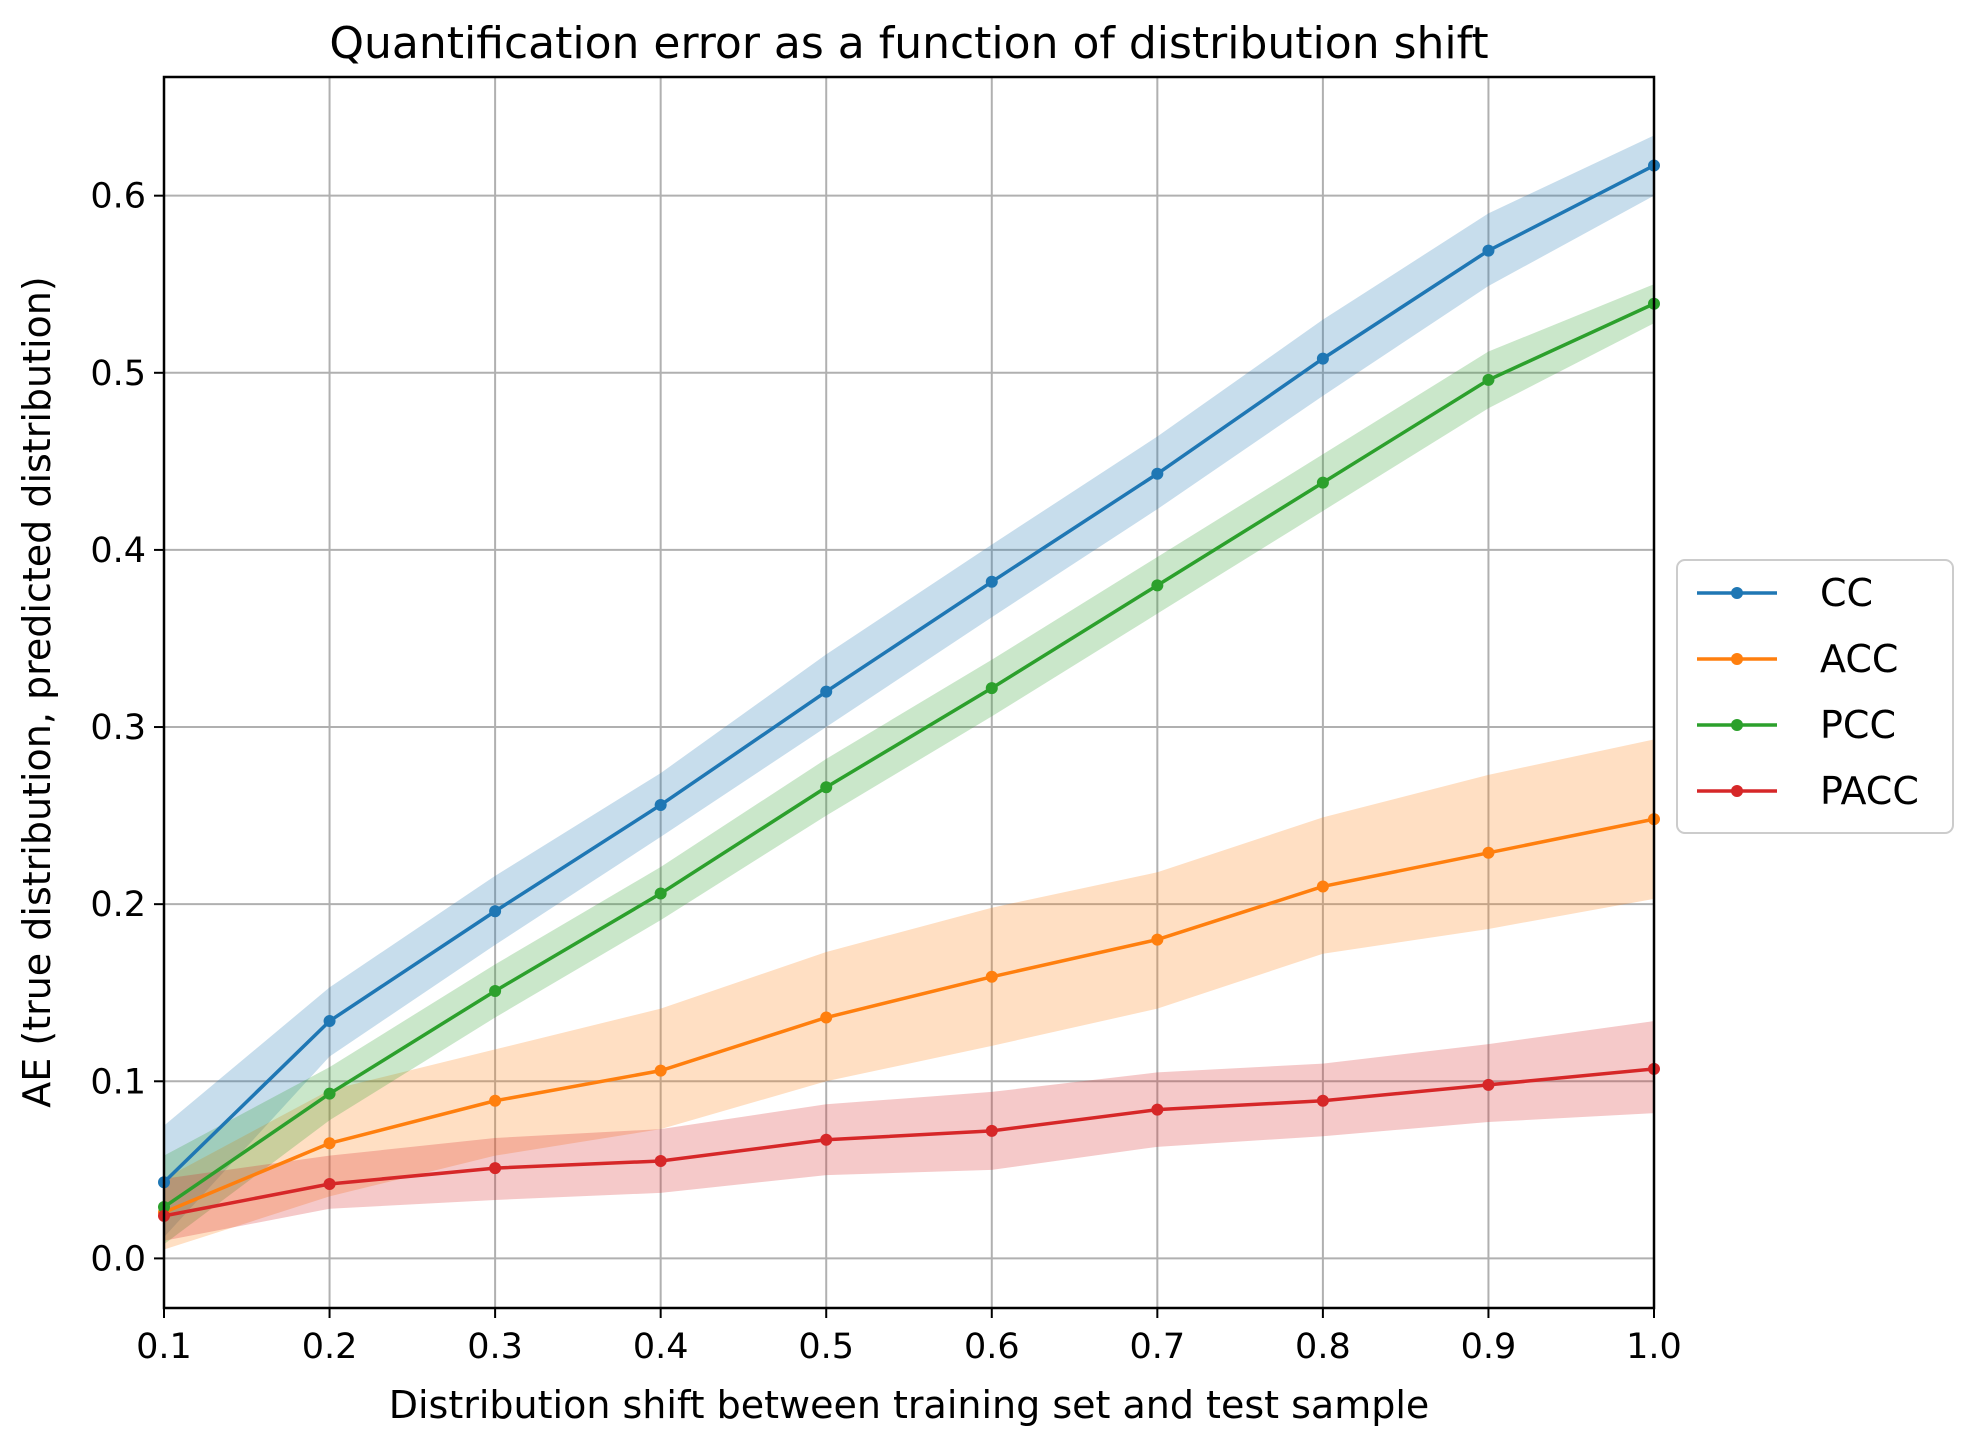 The image size is (1969, 1446). I want to click on x-tick-label: 0.9, so click(1489, 1347).